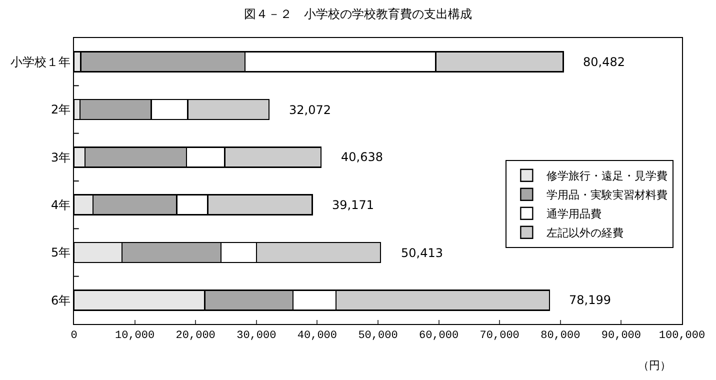 This screenshot has width=716, height=380. What do you see at coordinates (362, 157) in the screenshot?
I see `total-label: 40,638` at bounding box center [362, 157].